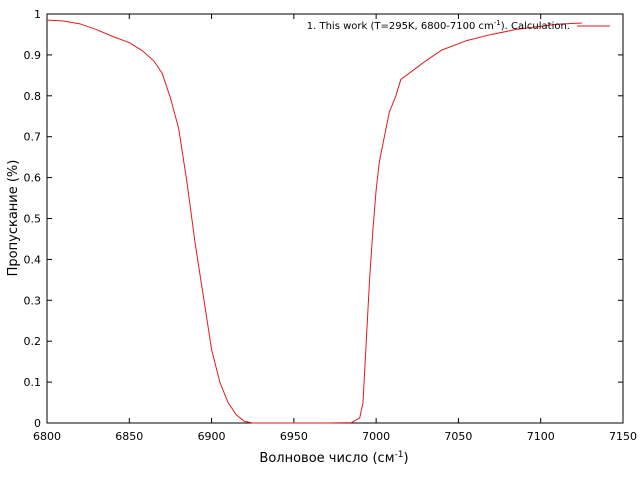 The image size is (640, 480). What do you see at coordinates (33, 300) in the screenshot?
I see `y-tick-label: 0.3` at bounding box center [33, 300].